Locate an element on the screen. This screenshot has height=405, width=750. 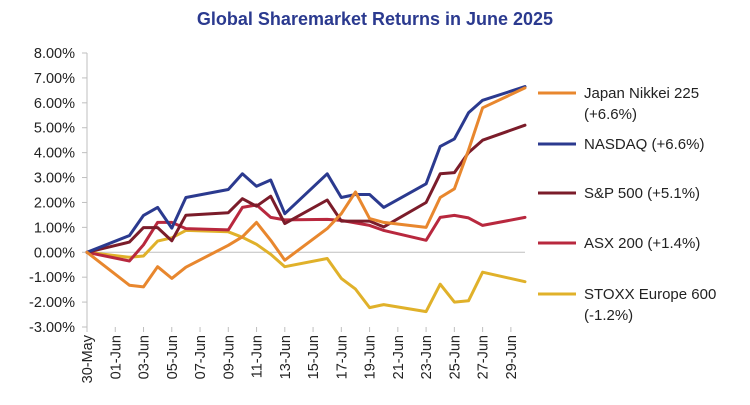
x-tick-label: 17-Jun is located at coordinates (342, 357).